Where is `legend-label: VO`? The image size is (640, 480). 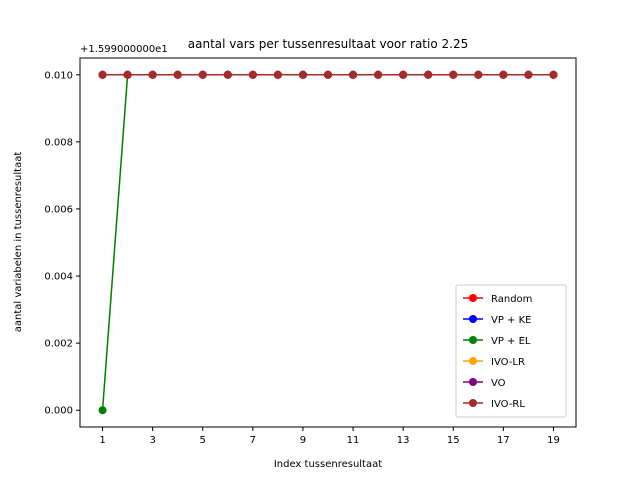
legend-label: VO is located at coordinates (498, 383).